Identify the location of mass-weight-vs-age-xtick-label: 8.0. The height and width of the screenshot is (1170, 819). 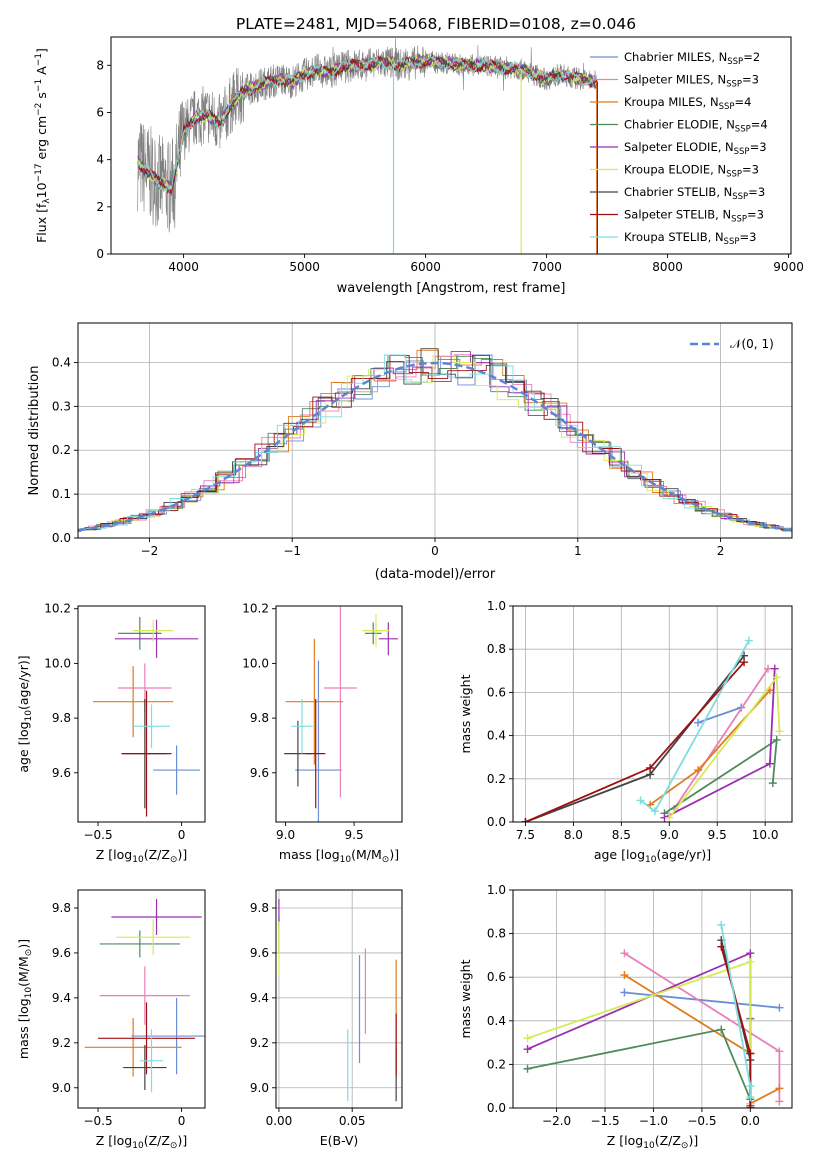
(573, 835).